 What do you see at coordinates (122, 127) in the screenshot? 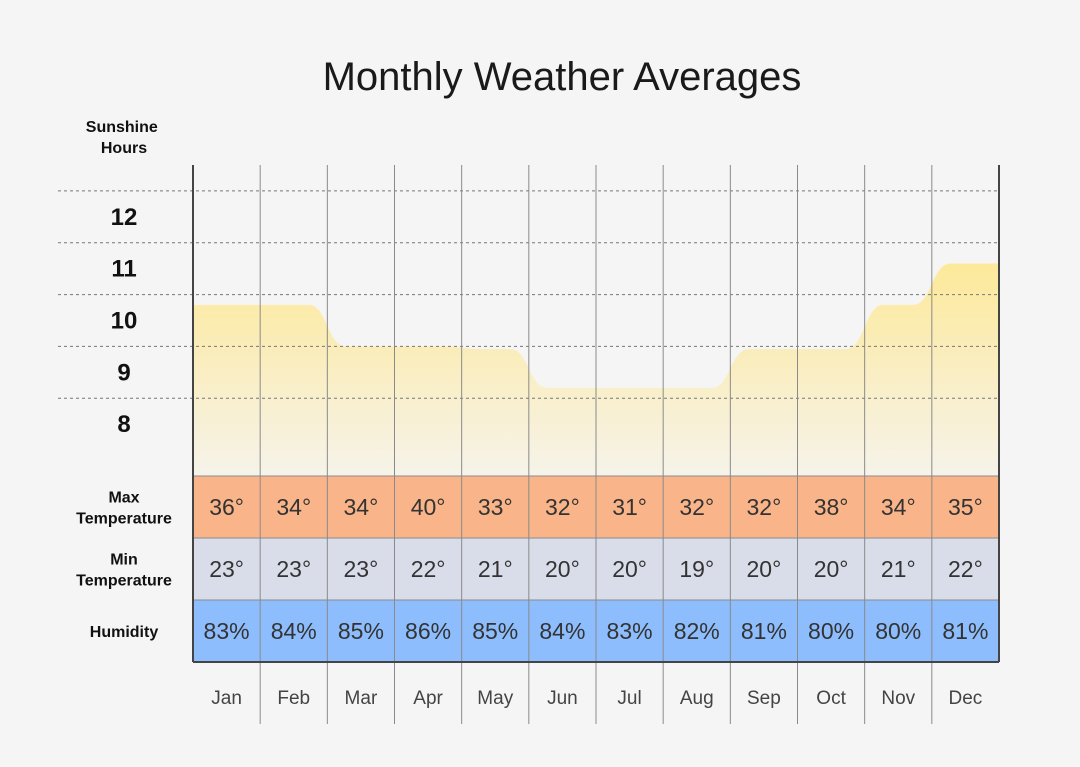
I see `y-axis-label-line-1: Sunshine` at bounding box center [122, 127].